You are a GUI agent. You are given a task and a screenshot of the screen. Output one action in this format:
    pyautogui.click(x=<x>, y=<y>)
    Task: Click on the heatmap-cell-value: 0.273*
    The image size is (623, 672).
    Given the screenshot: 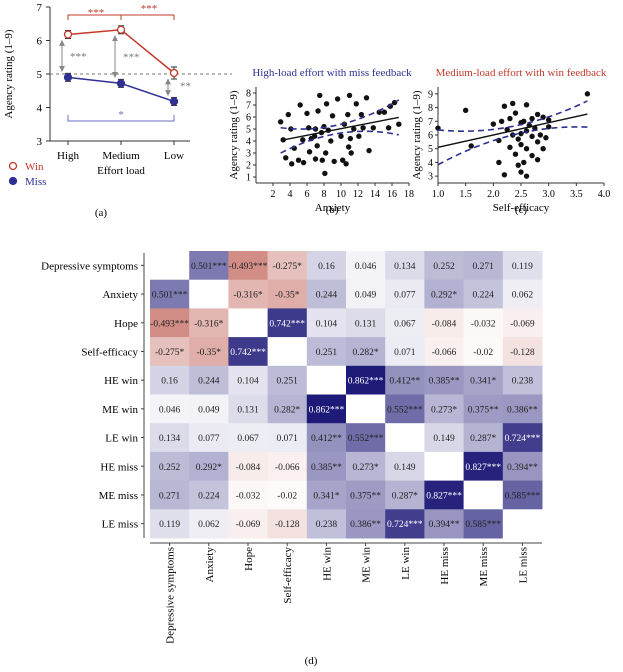 What is the action you would take?
    pyautogui.click(x=366, y=468)
    